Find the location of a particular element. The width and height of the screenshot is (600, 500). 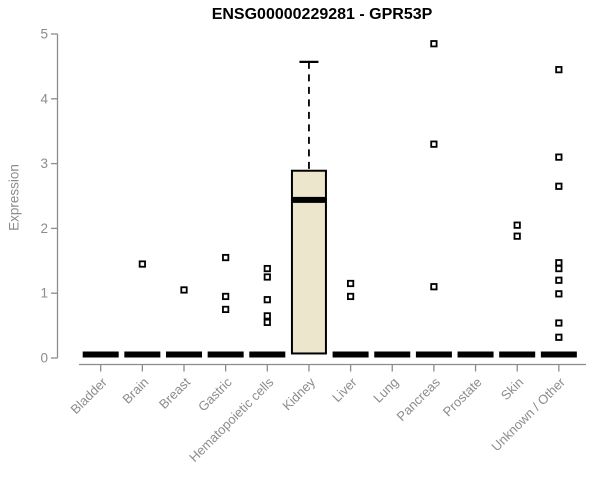

x-tick-label-bladder: Bladder is located at coordinates (89, 395).